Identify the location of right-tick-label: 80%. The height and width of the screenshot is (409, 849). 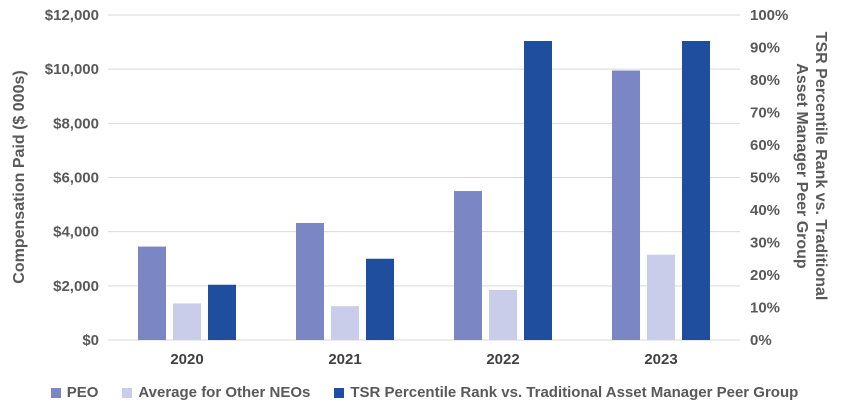
(765, 80).